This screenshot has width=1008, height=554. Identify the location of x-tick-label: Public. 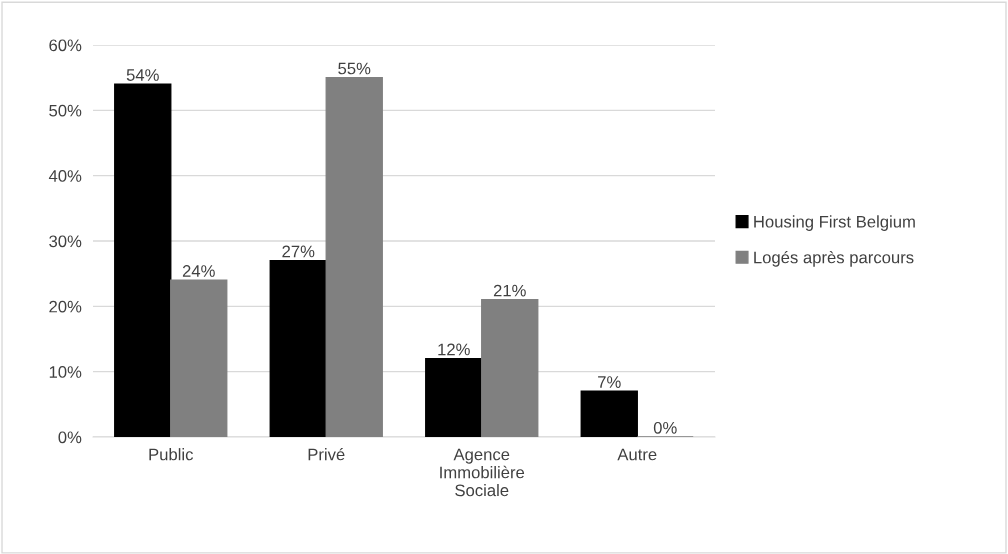
(171, 454).